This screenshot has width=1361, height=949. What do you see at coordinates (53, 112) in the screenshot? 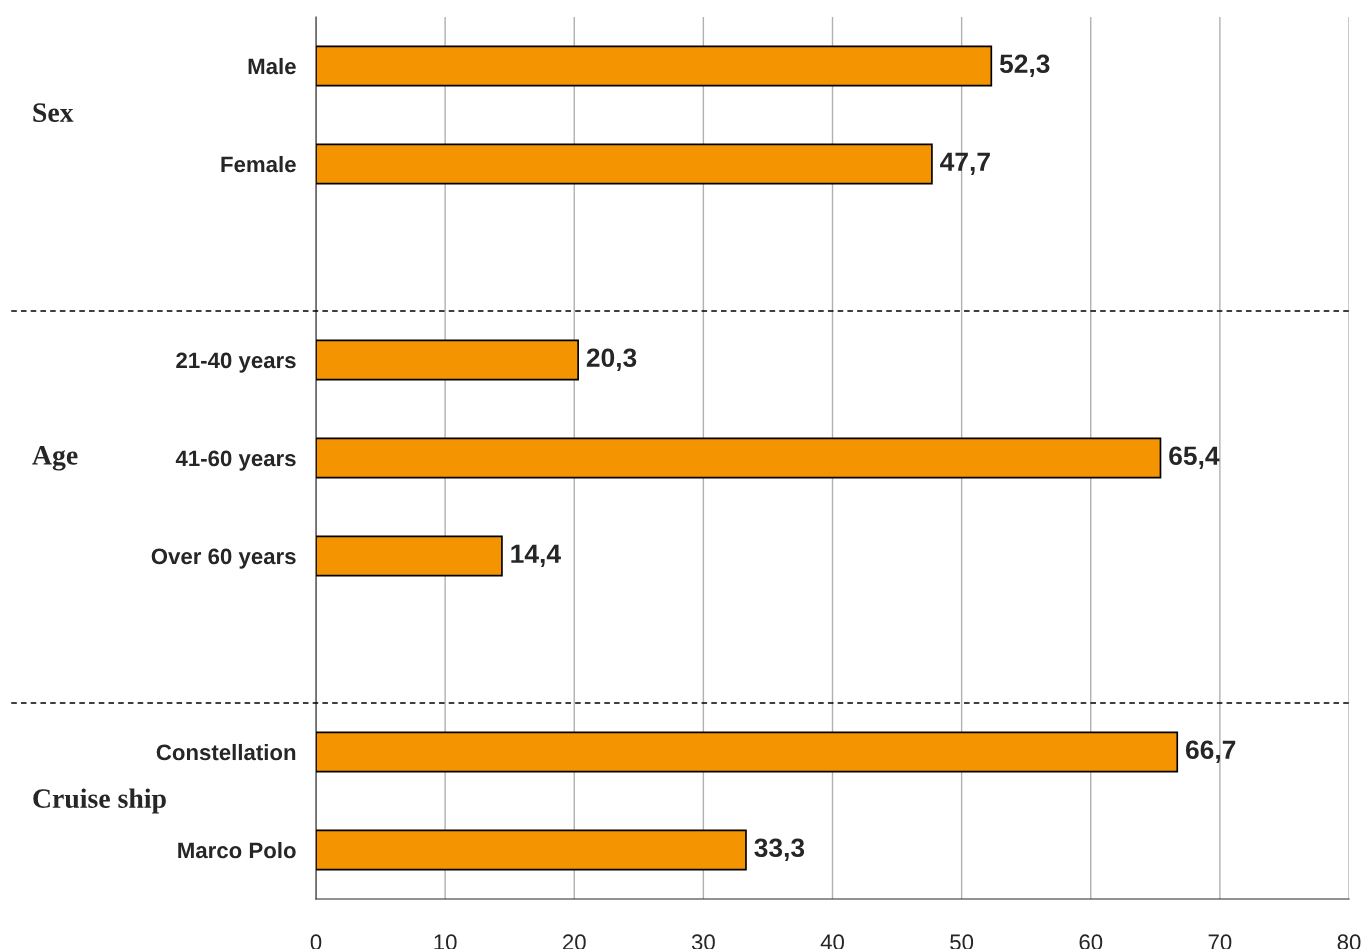
I see `text: Sex` at bounding box center [53, 112].